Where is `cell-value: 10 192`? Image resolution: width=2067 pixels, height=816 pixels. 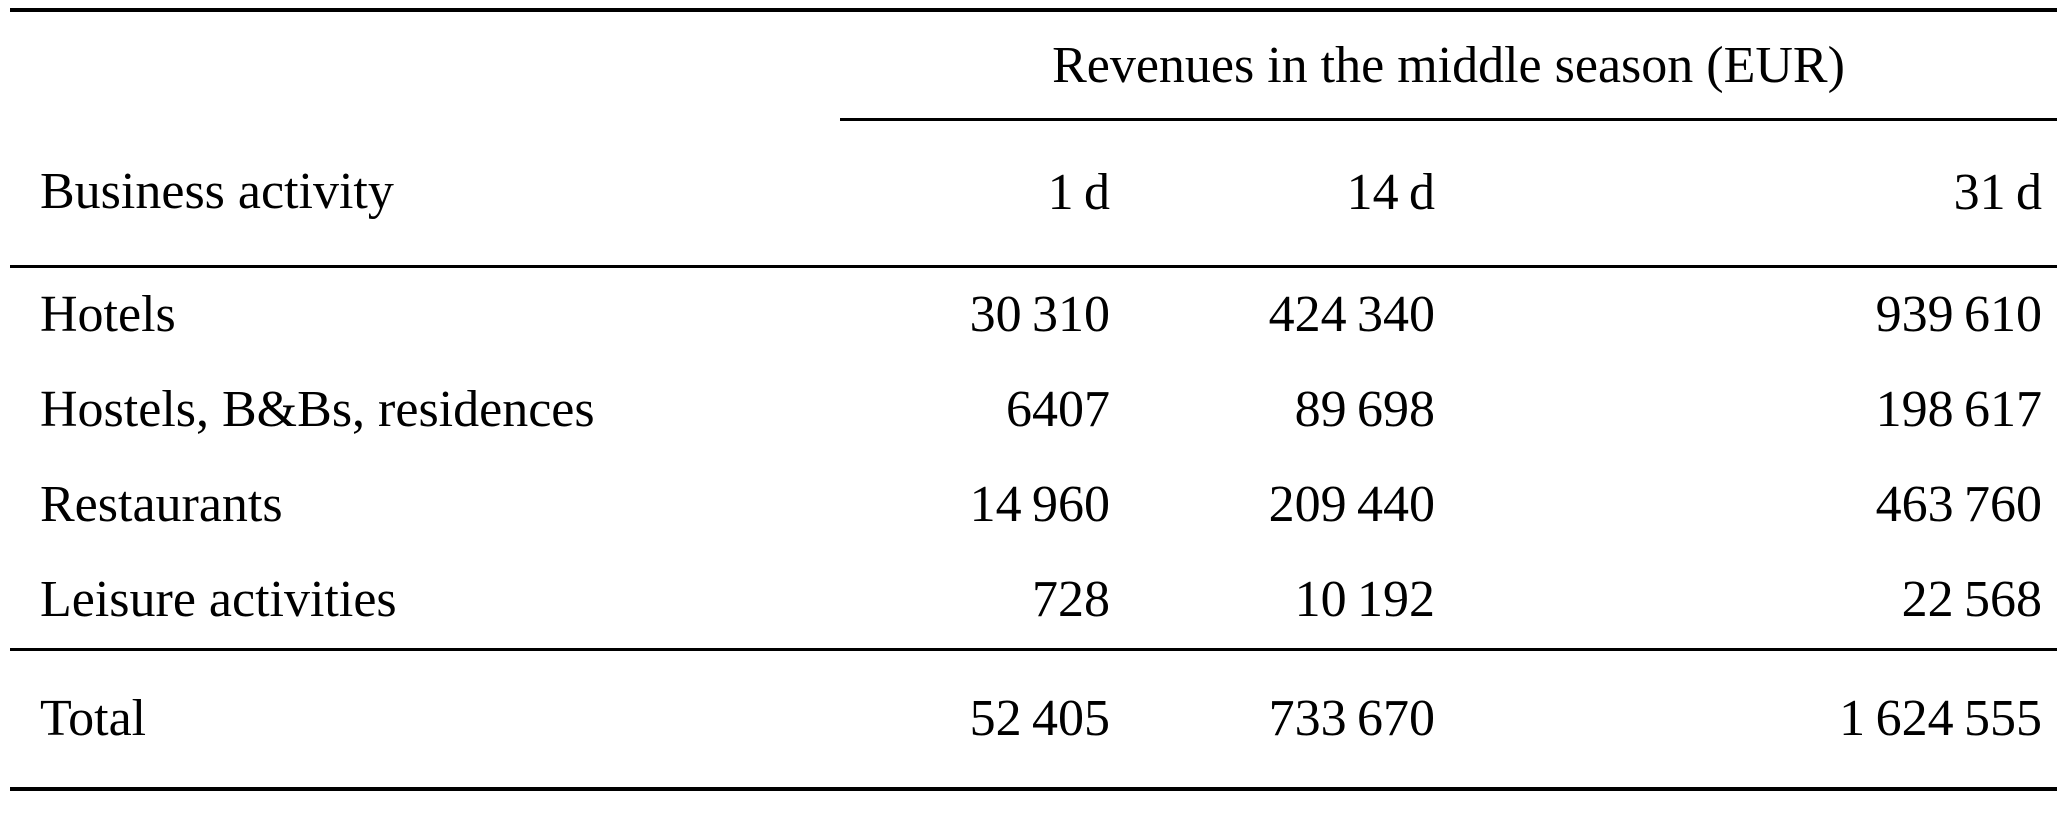
cell-value: 10 192 is located at coordinates (1364, 599).